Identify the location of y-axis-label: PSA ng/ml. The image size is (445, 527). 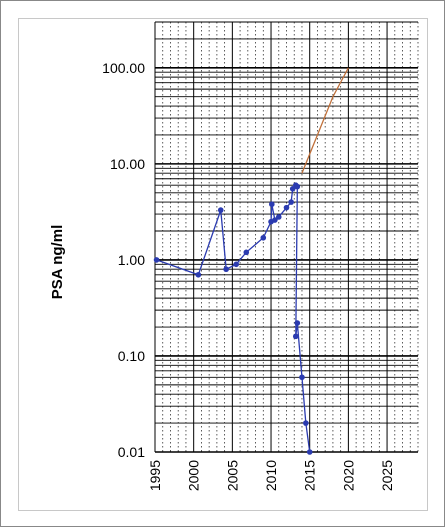
(57, 262).